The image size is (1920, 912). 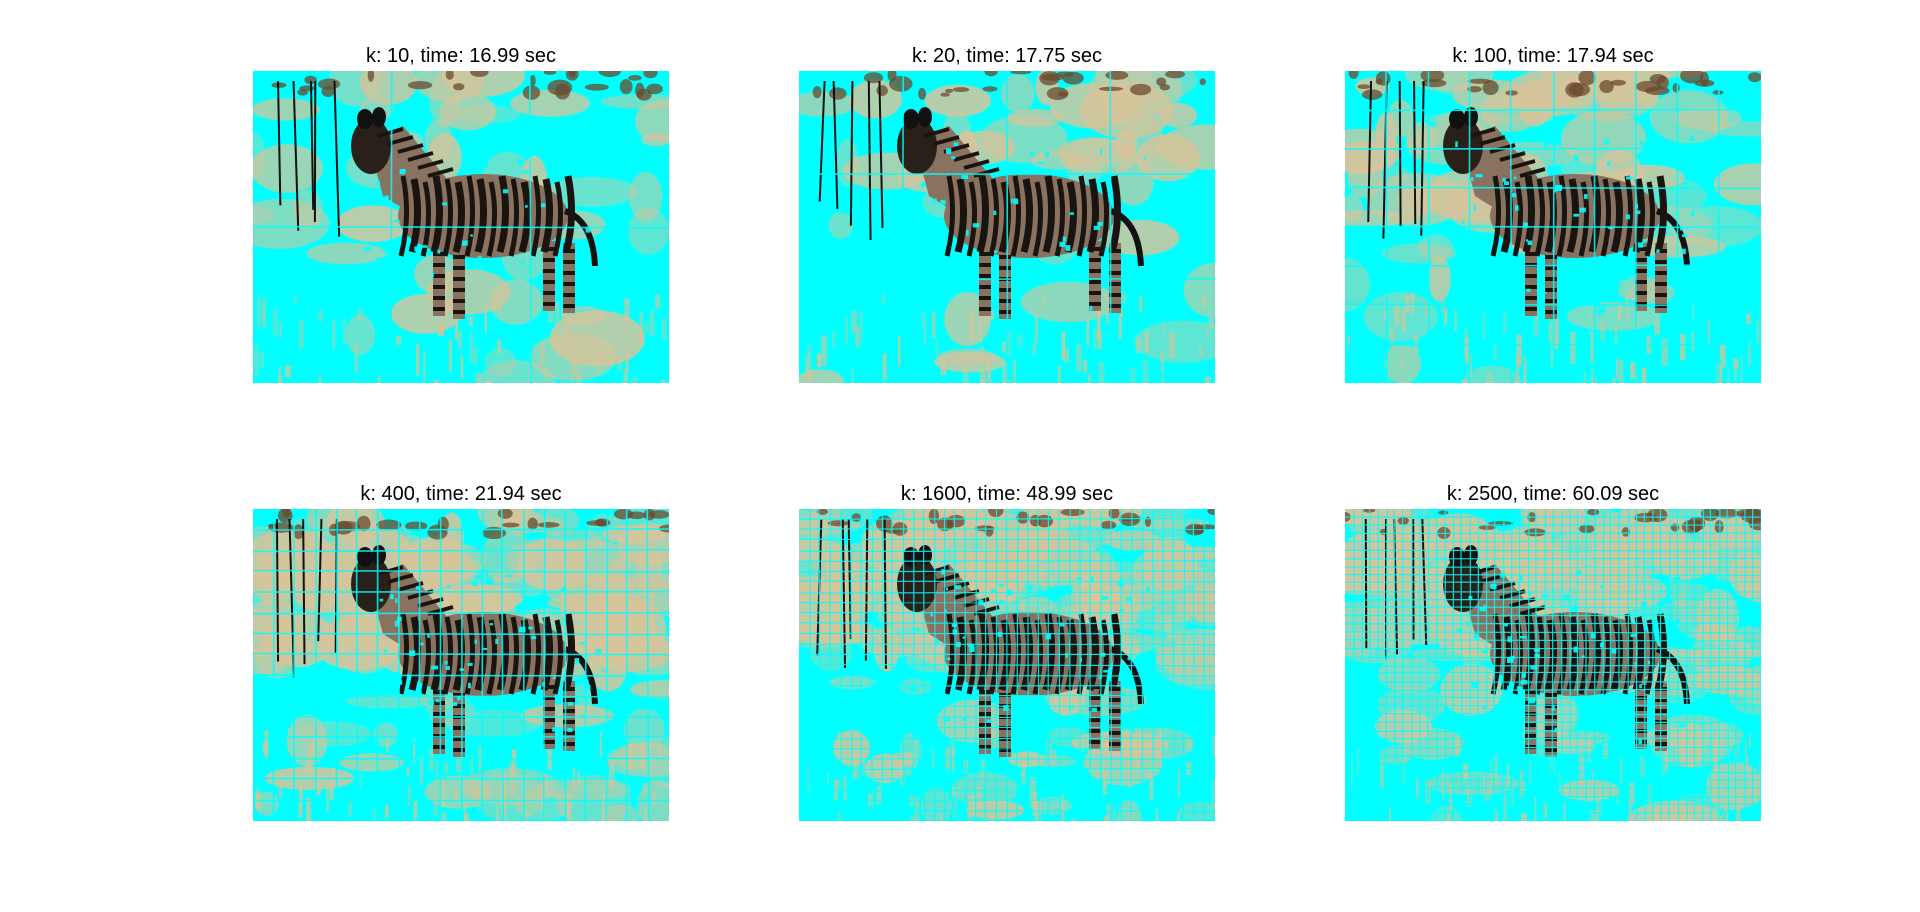 What do you see at coordinates (461, 56) in the screenshot?
I see `subplot-title: k: 10, time: 16.99 sec` at bounding box center [461, 56].